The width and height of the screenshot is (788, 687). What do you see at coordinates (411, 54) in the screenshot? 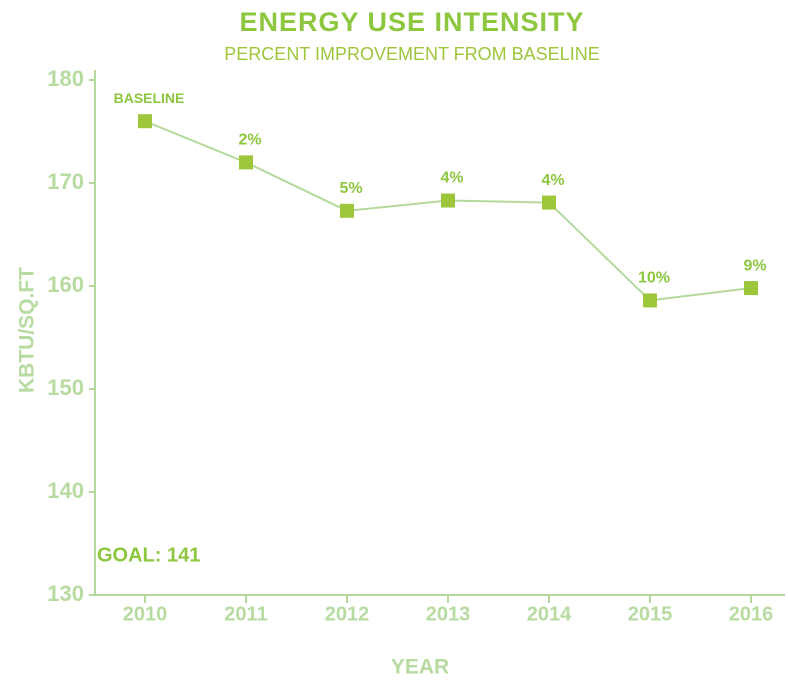
I see `chart-subtitle: PERCENT IMPROVEMENT FROM BASELINE` at bounding box center [411, 54].